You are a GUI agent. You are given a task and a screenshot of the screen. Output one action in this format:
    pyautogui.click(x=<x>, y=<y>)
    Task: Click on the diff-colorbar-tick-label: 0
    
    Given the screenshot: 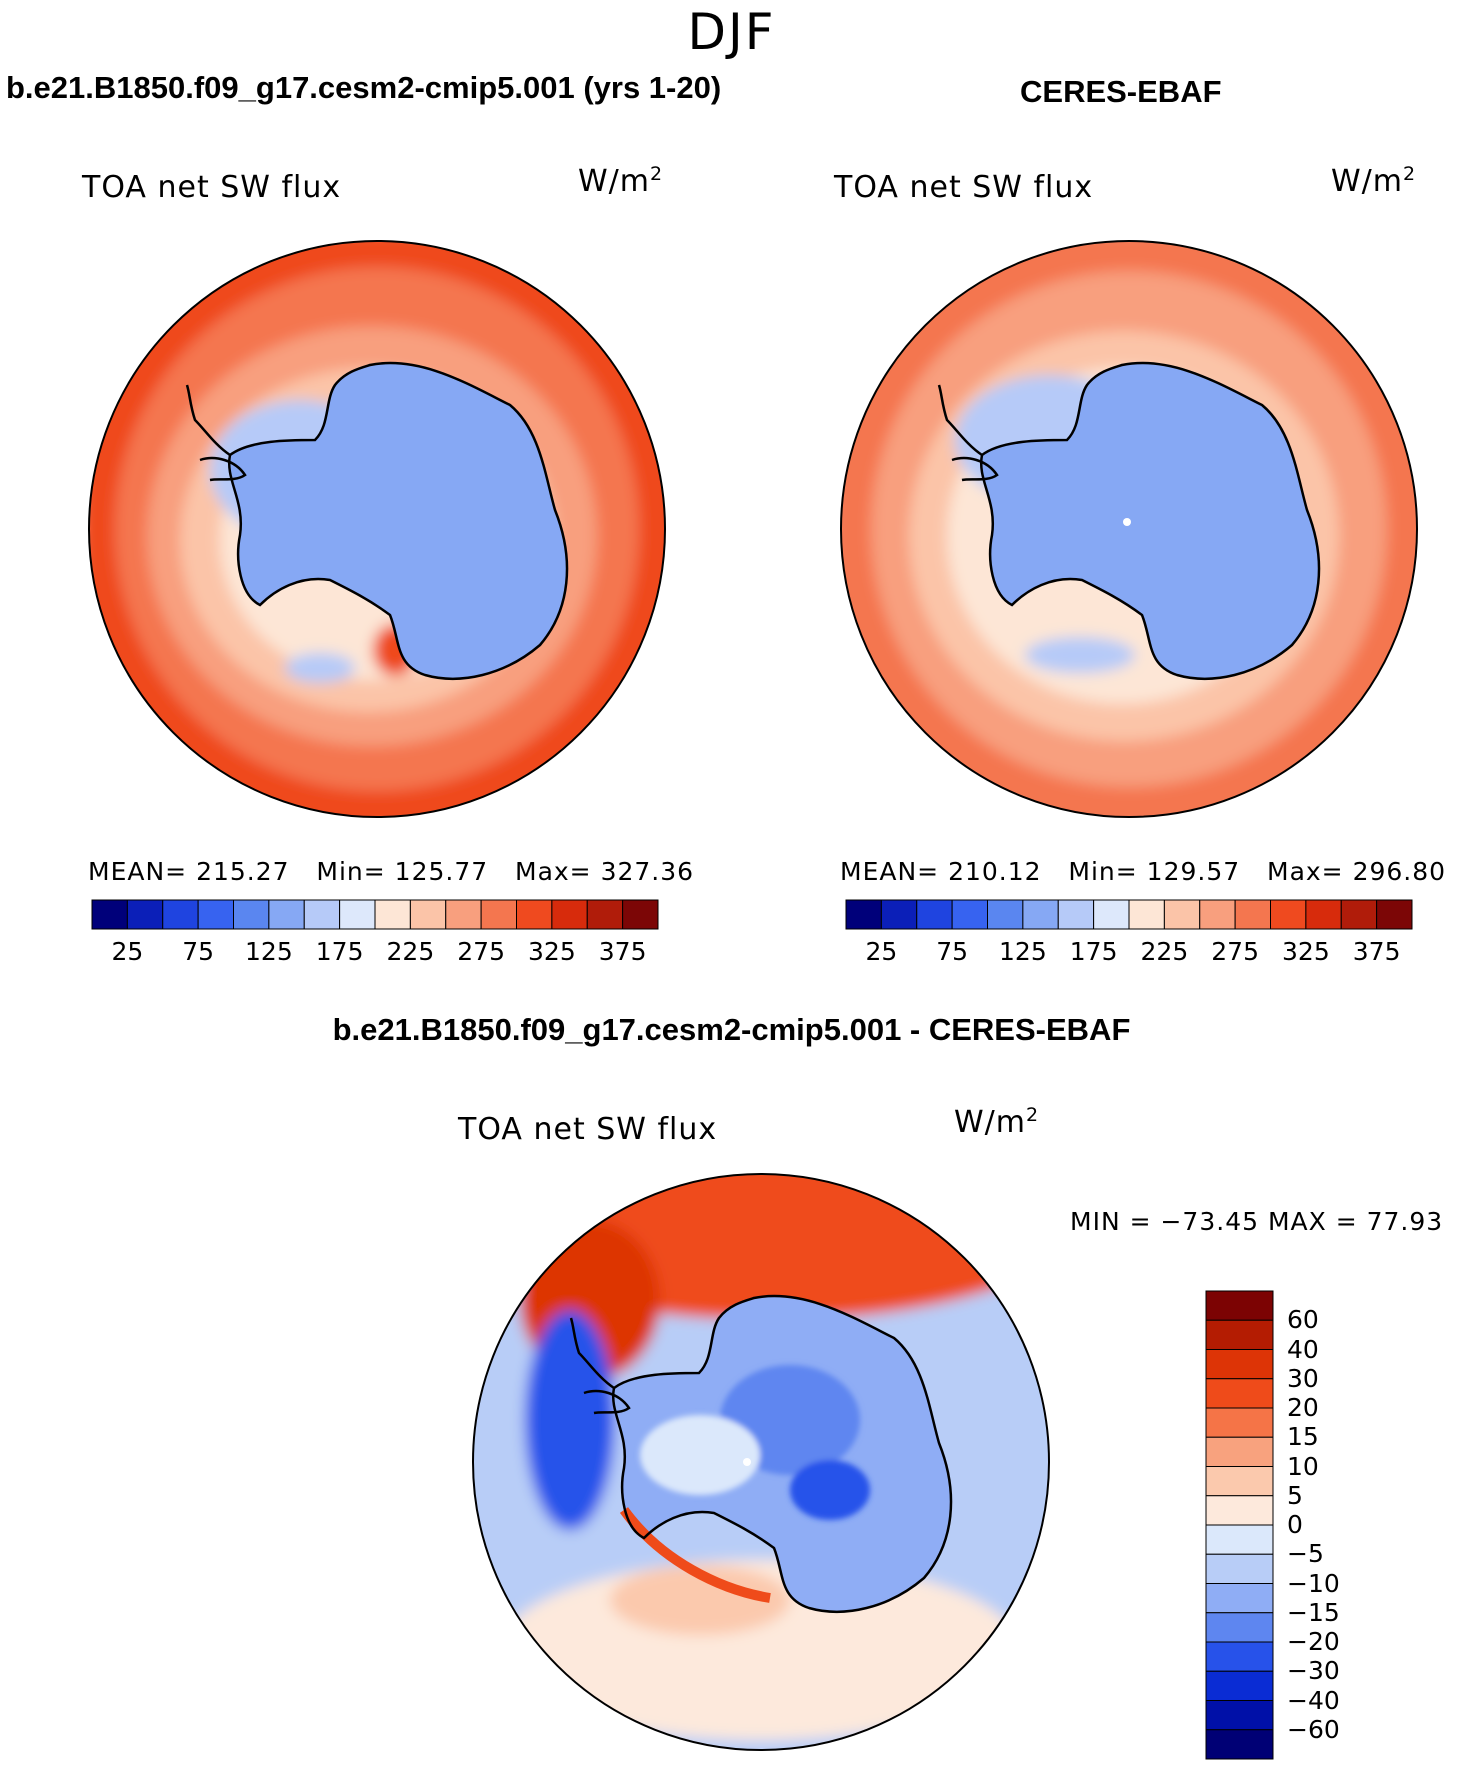 What is the action you would take?
    pyautogui.click(x=1295, y=1524)
    